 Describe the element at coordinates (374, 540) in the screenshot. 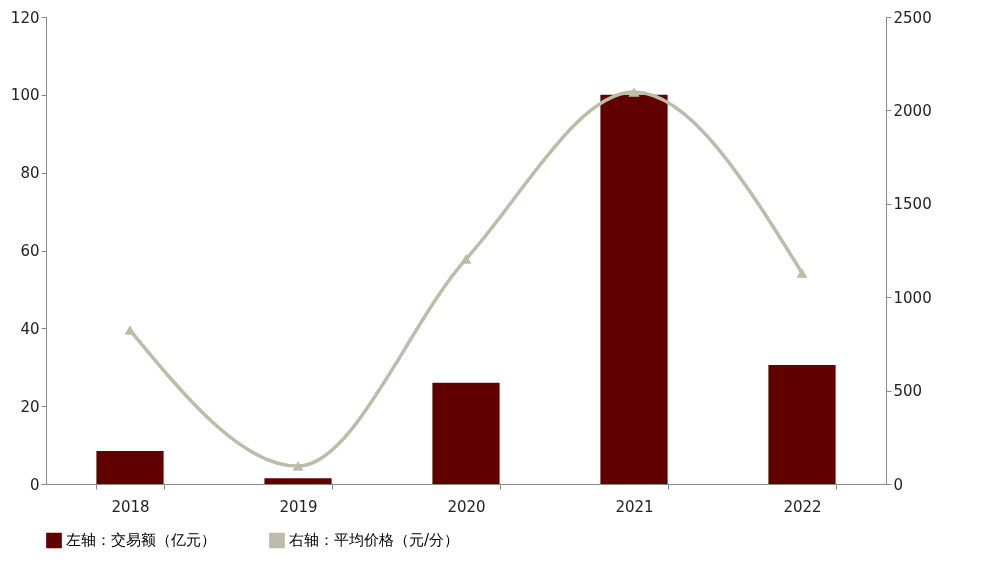

I see `legend-label: 右轴：平均价格（元/分）` at that location.